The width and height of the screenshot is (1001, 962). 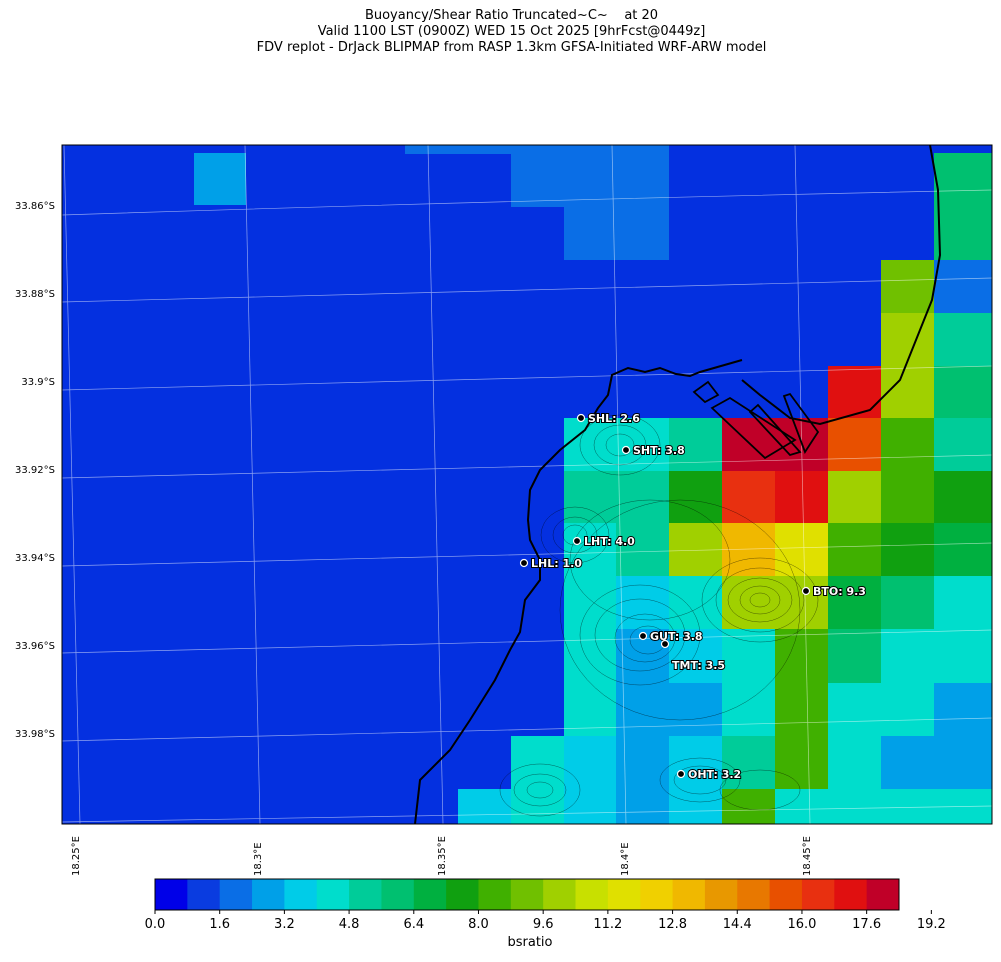 I want to click on site-label-tmt: TMT: 3.5, so click(x=698, y=665).